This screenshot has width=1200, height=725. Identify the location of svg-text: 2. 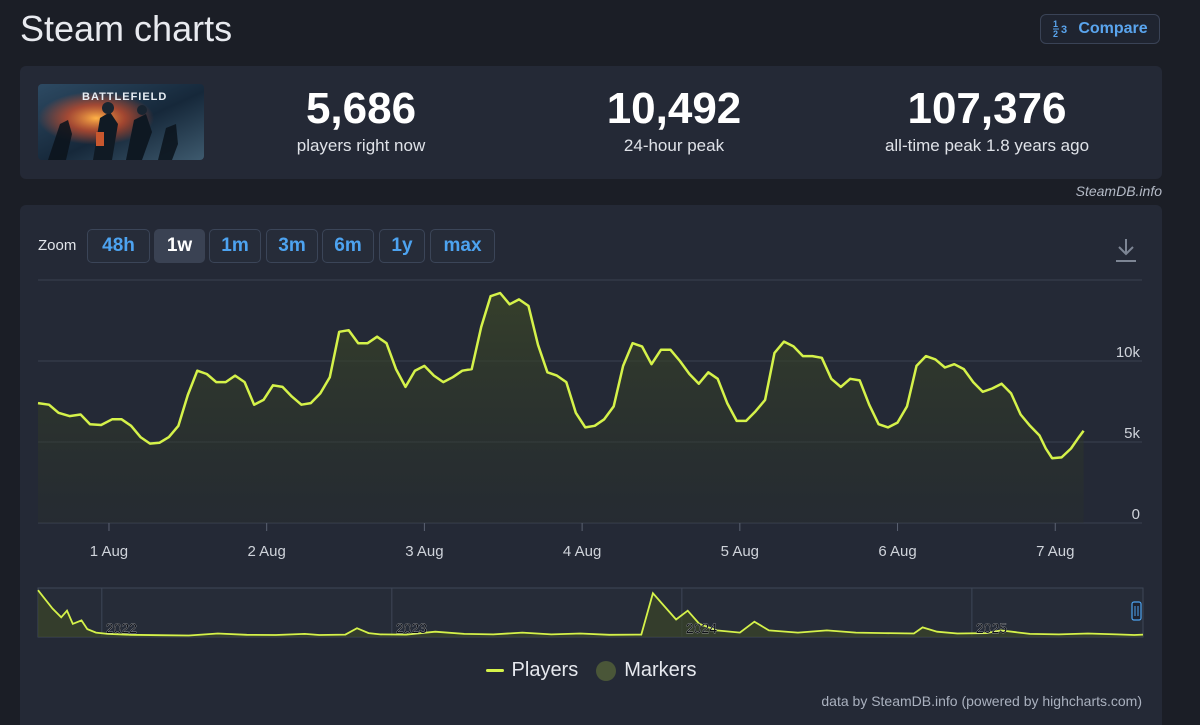
(1055, 33).